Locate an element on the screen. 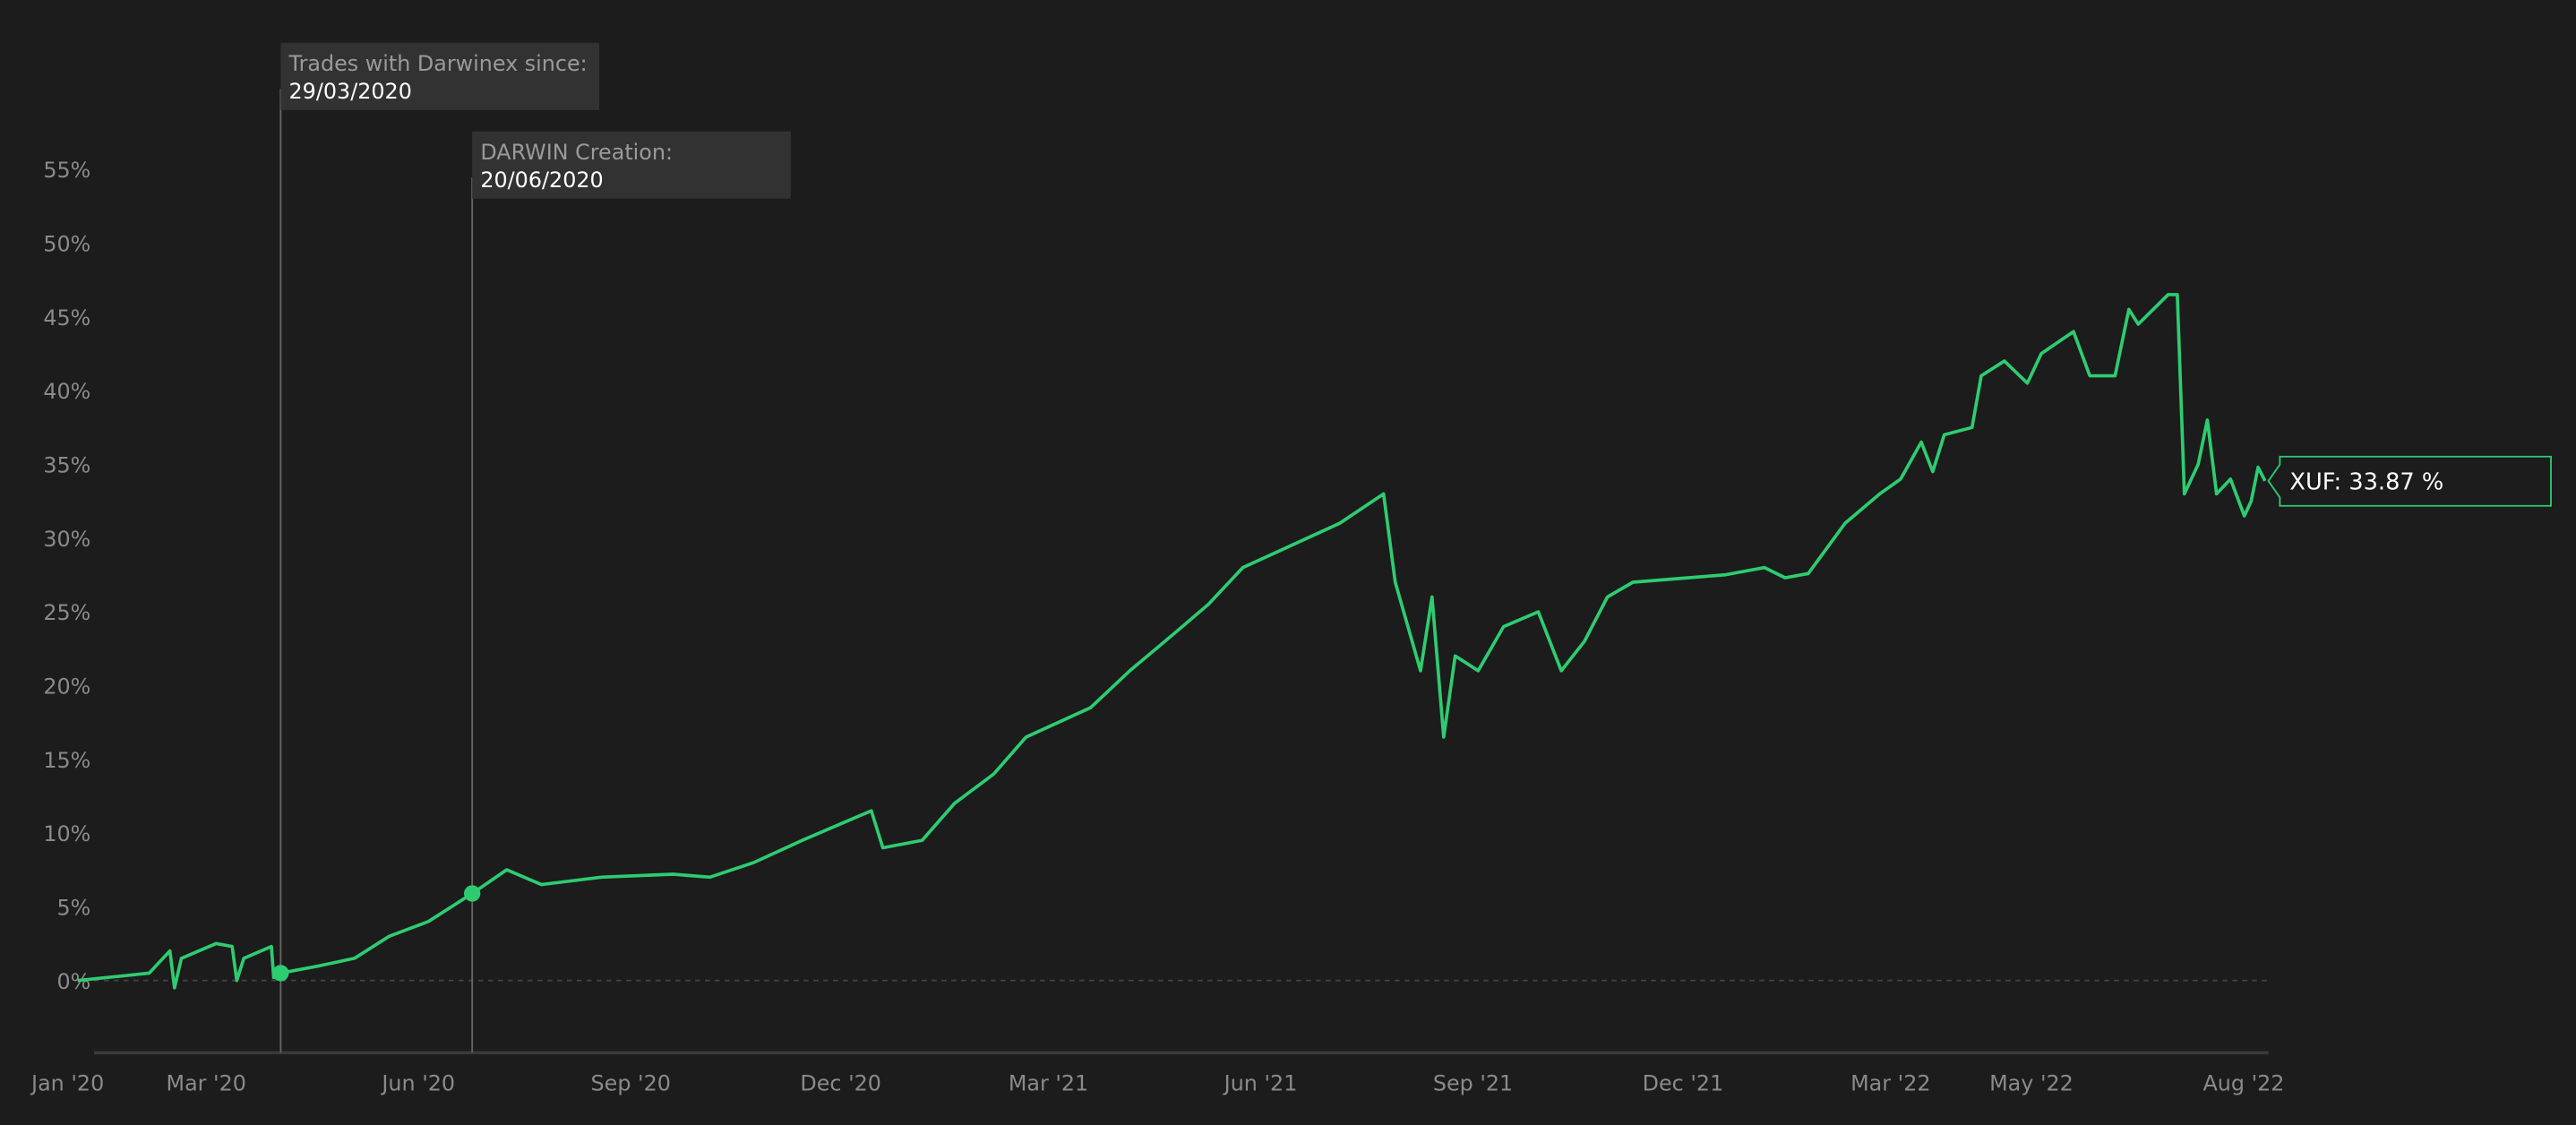 This screenshot has width=2576, height=1125. x-tick-label: Jun '21 is located at coordinates (1260, 1082).